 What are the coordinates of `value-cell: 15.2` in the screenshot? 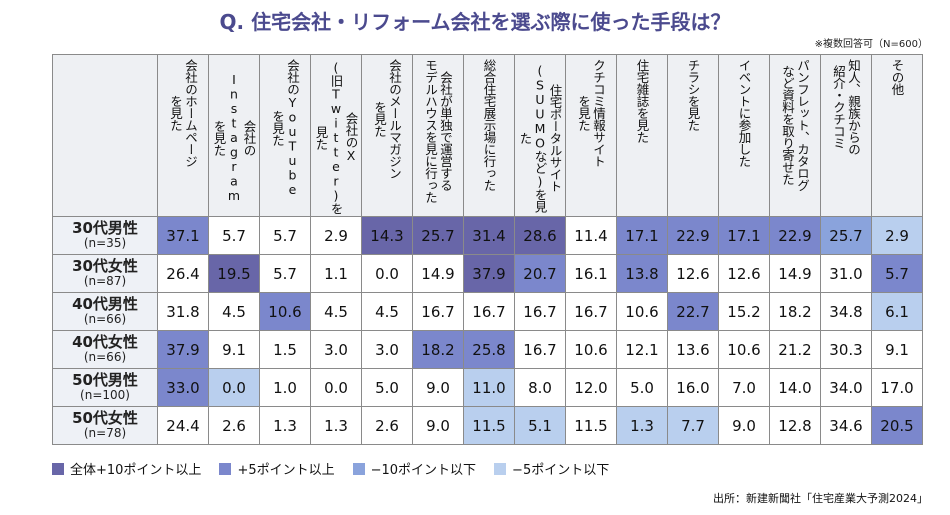 It's located at (744, 311).